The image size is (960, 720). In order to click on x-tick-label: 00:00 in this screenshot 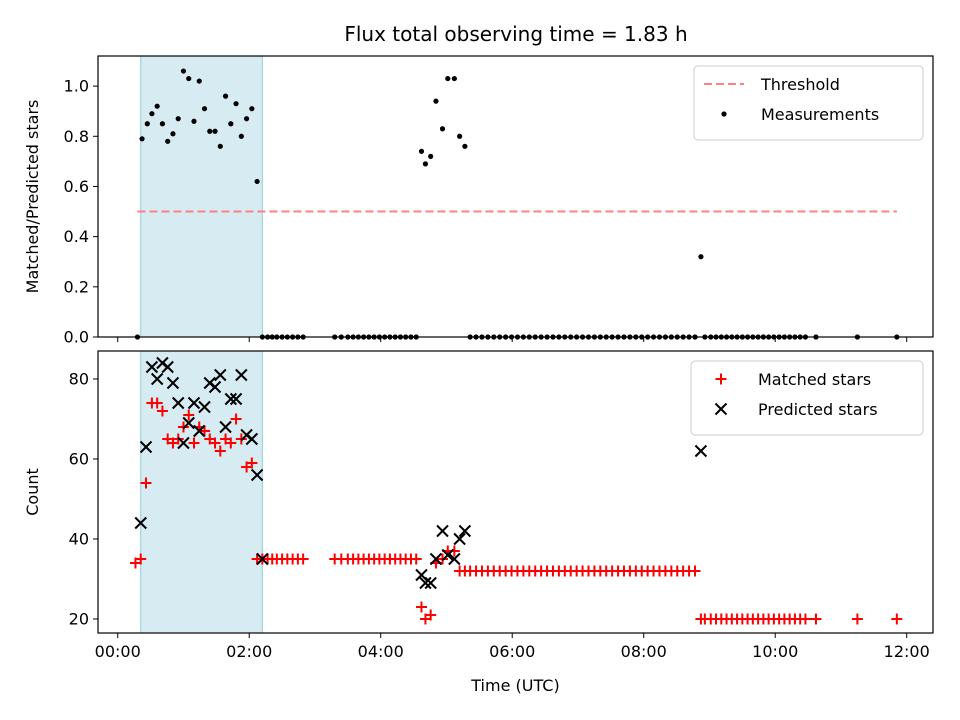, I will do `click(118, 651)`.